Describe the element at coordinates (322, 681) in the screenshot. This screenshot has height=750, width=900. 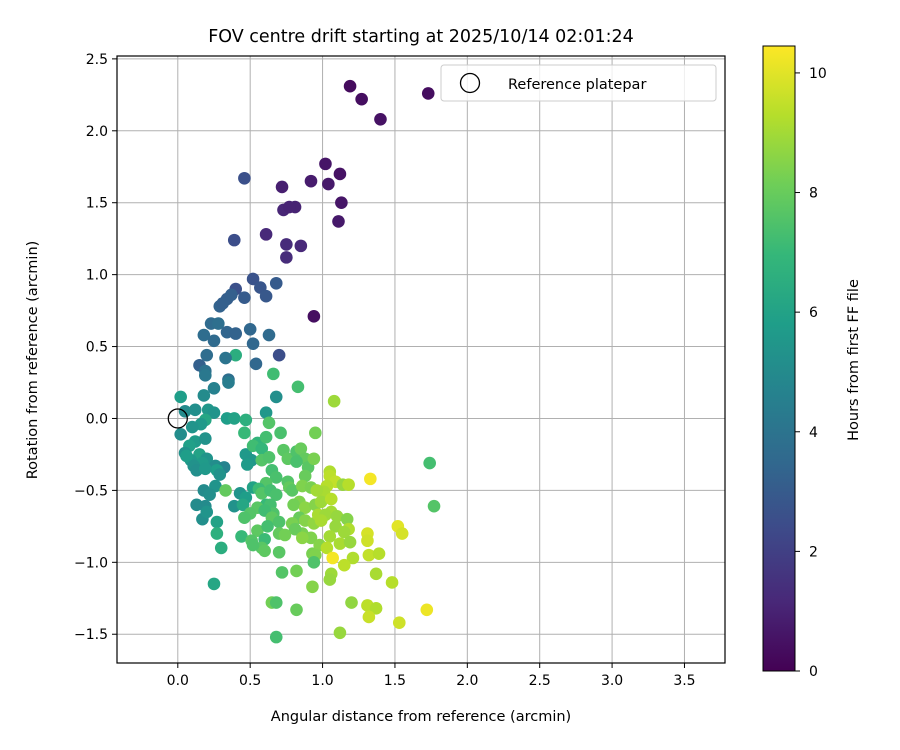
I see `x-tick-label: 1.0` at that location.